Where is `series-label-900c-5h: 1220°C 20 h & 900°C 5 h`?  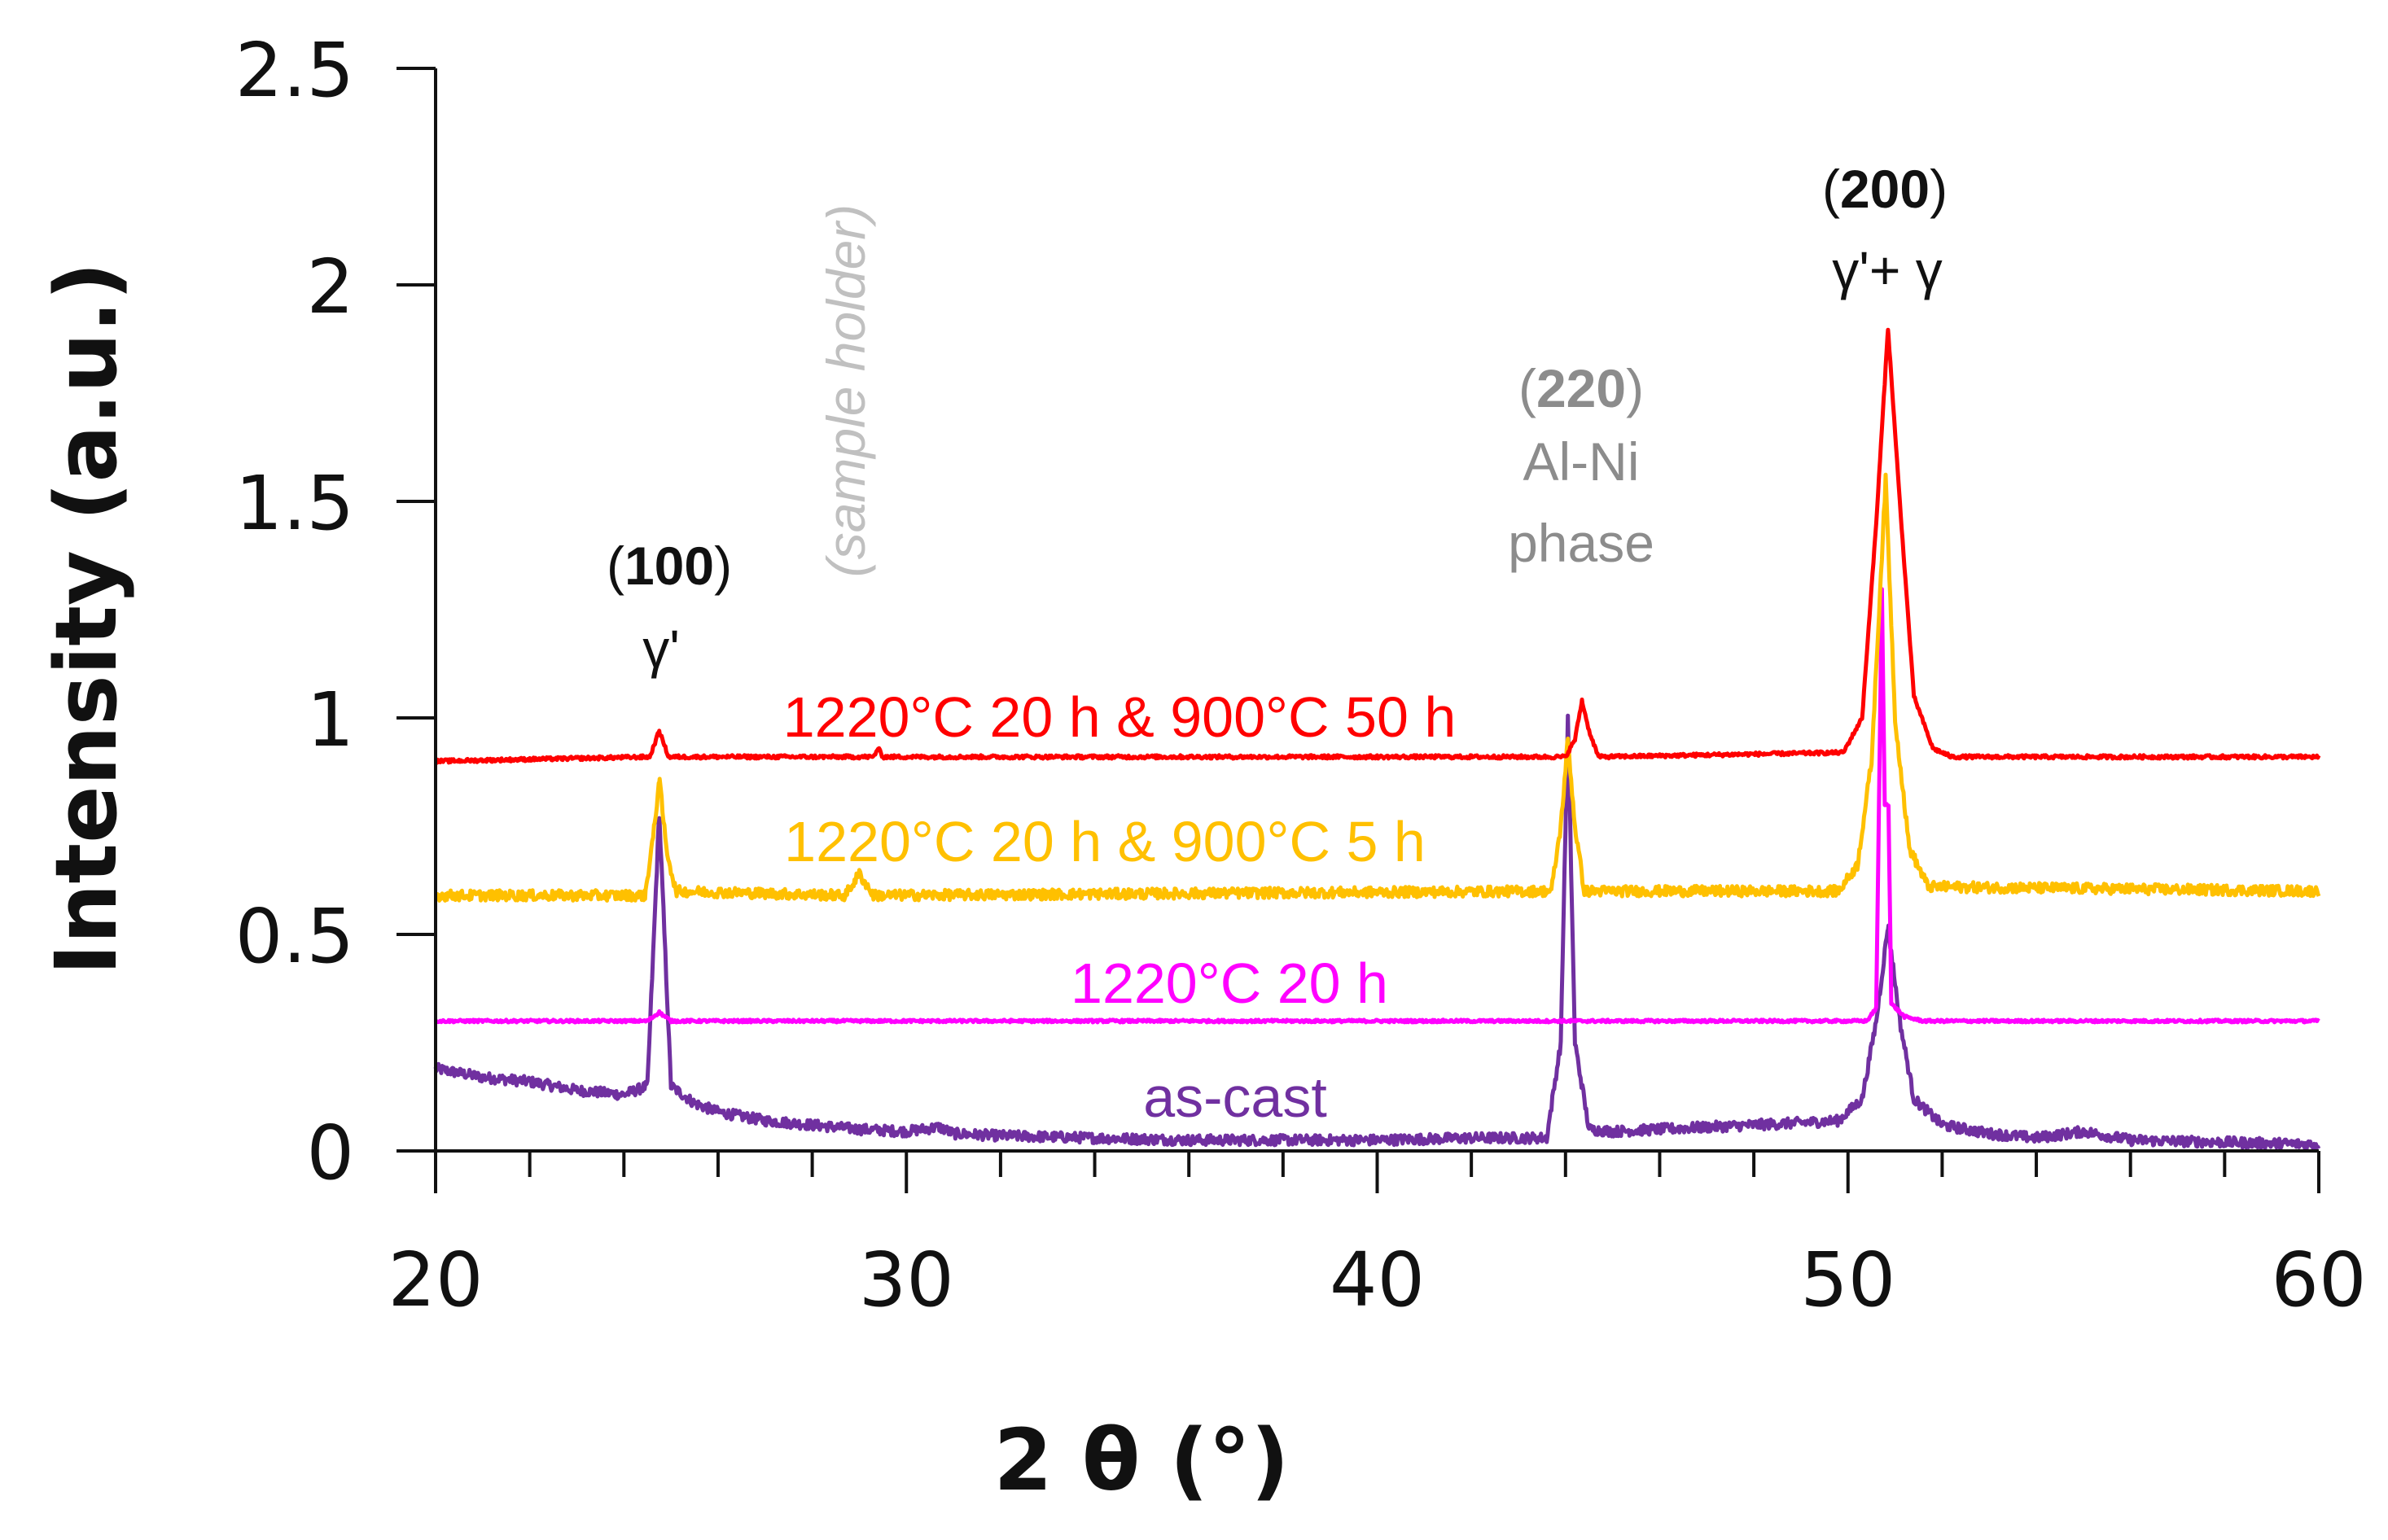 series-label-900c-5h: 1220°C 20 h & 900°C 5 h is located at coordinates (1105, 841).